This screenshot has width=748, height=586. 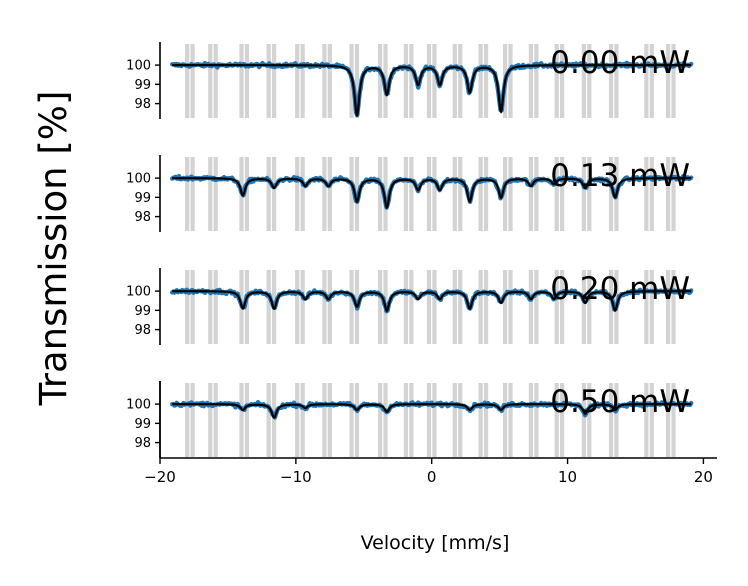 I want to click on x-axis-title: Velocity [mm/s], so click(x=435, y=543).